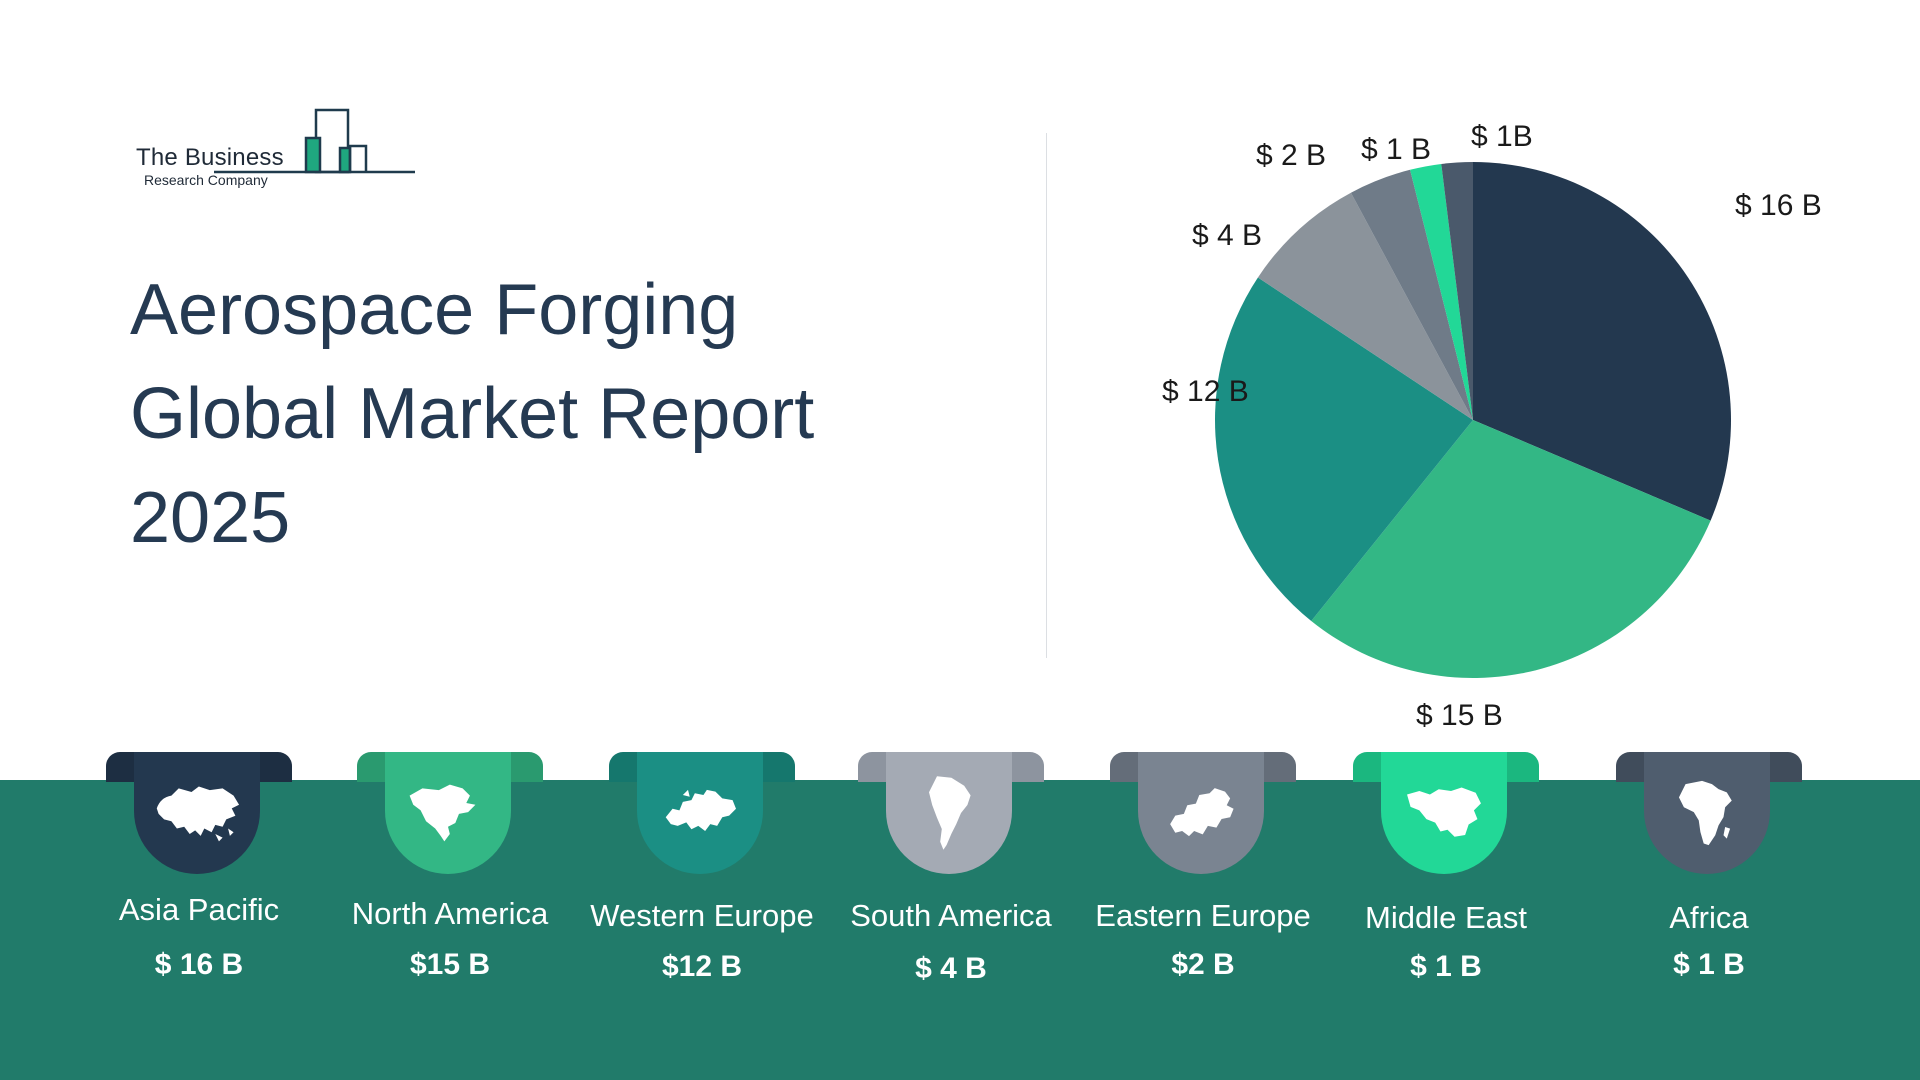 This screenshot has height=1080, width=1920. I want to click on logo-name: The Business, so click(210, 157).